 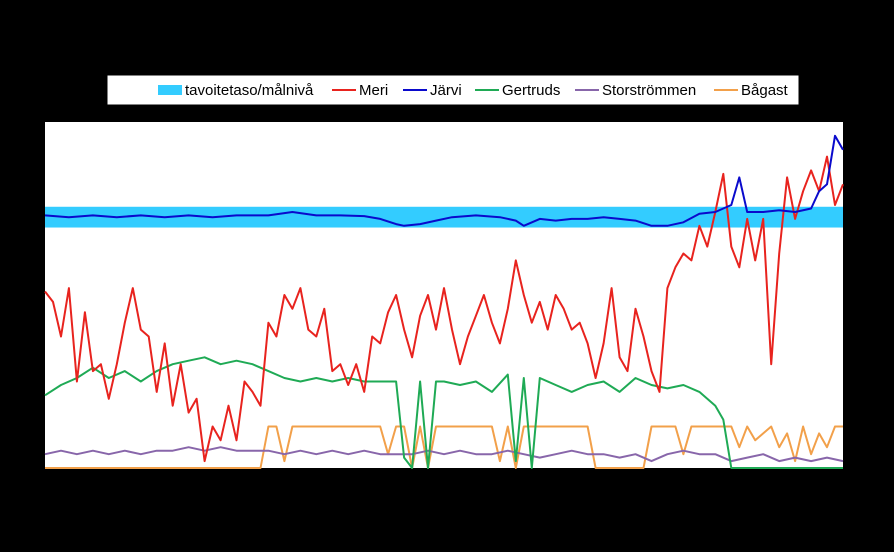 What do you see at coordinates (649, 90) in the screenshot?
I see `legend-label-storstrommen: Storströmmen` at bounding box center [649, 90].